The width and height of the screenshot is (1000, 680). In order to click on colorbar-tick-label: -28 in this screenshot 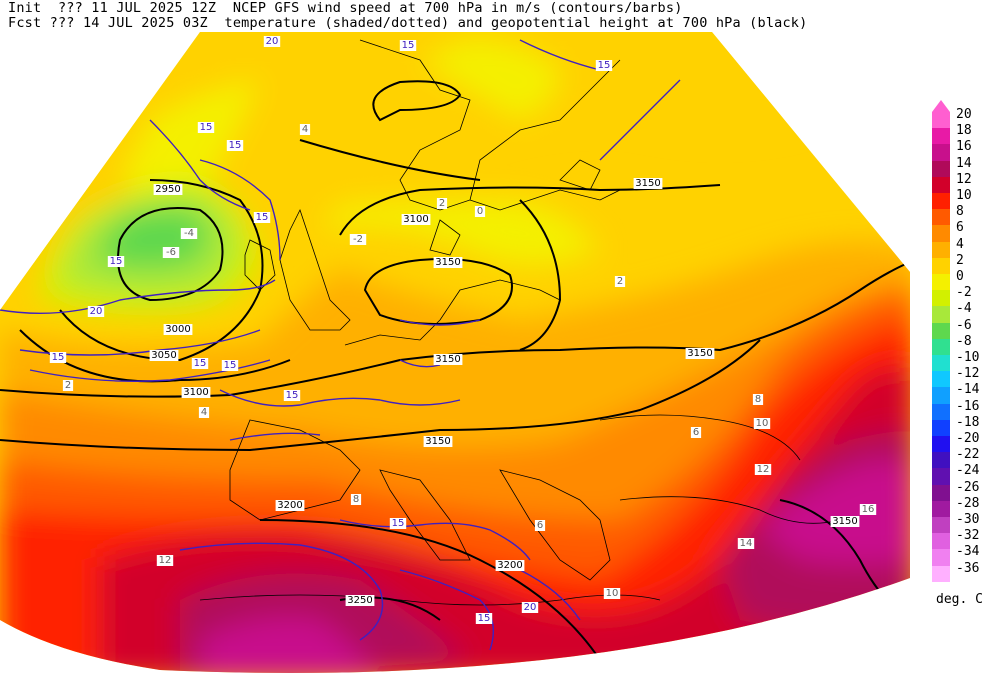, I will do `click(968, 503)`.